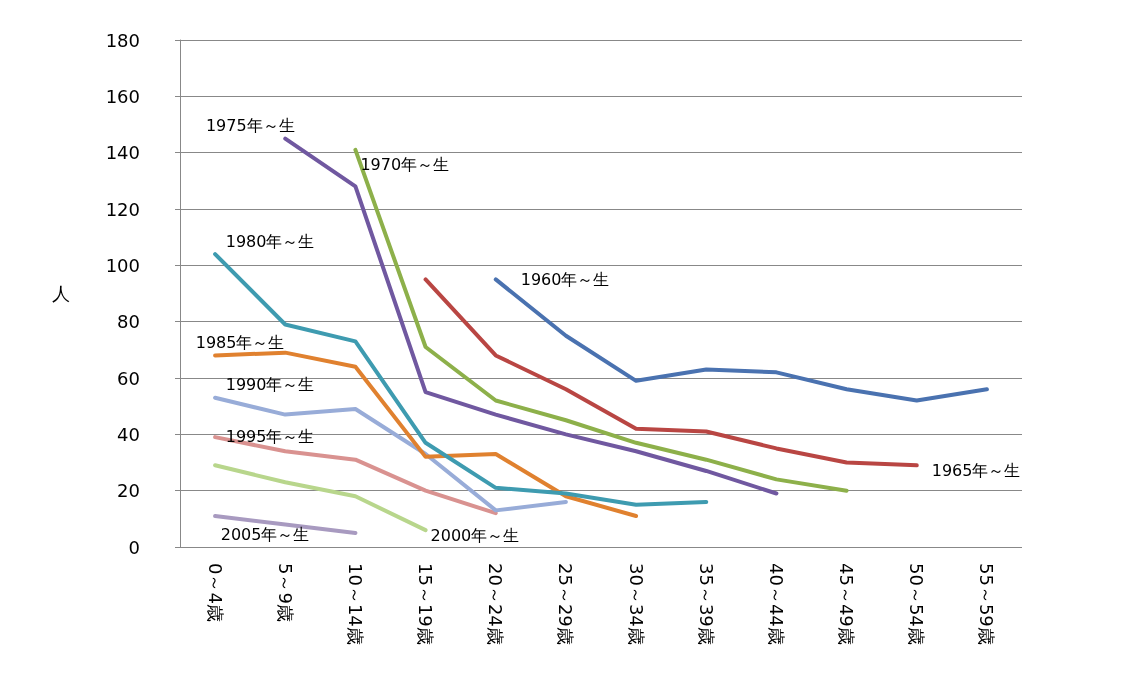 The width and height of the screenshot is (1123, 682). What do you see at coordinates (566, 604) in the screenshot?
I see `x-tick-label: 25～29歳` at bounding box center [566, 604].